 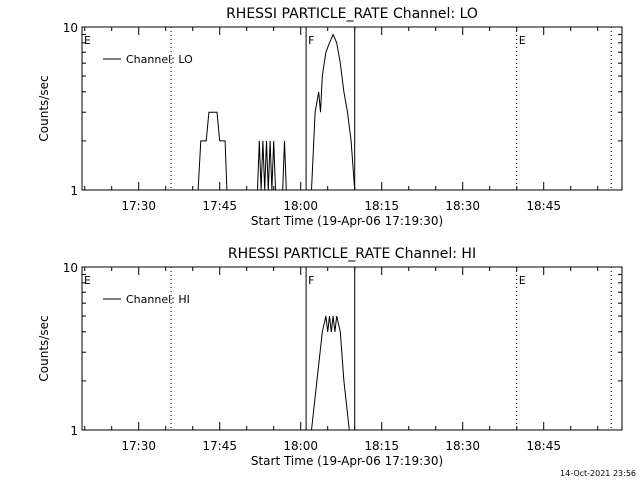 I want to click on legend-label: Channel: LO, so click(x=159, y=59).